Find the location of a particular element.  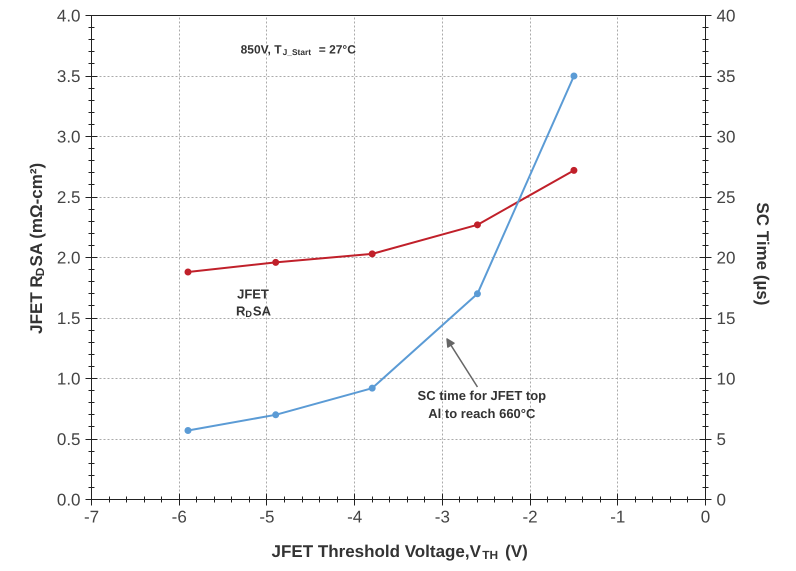

y2-tick-label: 15 is located at coordinates (726, 318).